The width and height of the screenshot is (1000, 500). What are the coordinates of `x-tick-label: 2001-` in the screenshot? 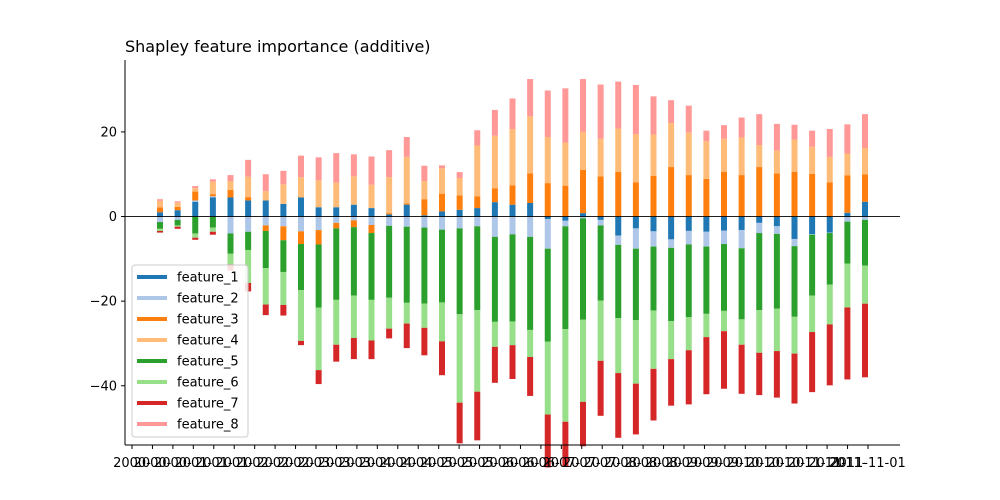 It's located at (214, 463).